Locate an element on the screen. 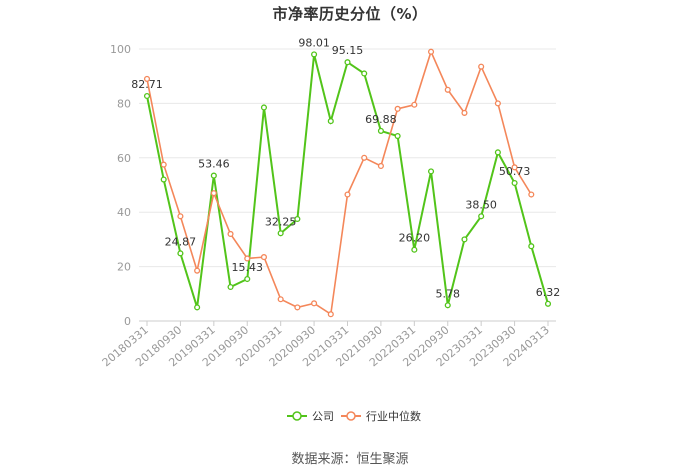 The width and height of the screenshot is (700, 473). data-source: 数据来源：恒生聚源 is located at coordinates (350, 459).